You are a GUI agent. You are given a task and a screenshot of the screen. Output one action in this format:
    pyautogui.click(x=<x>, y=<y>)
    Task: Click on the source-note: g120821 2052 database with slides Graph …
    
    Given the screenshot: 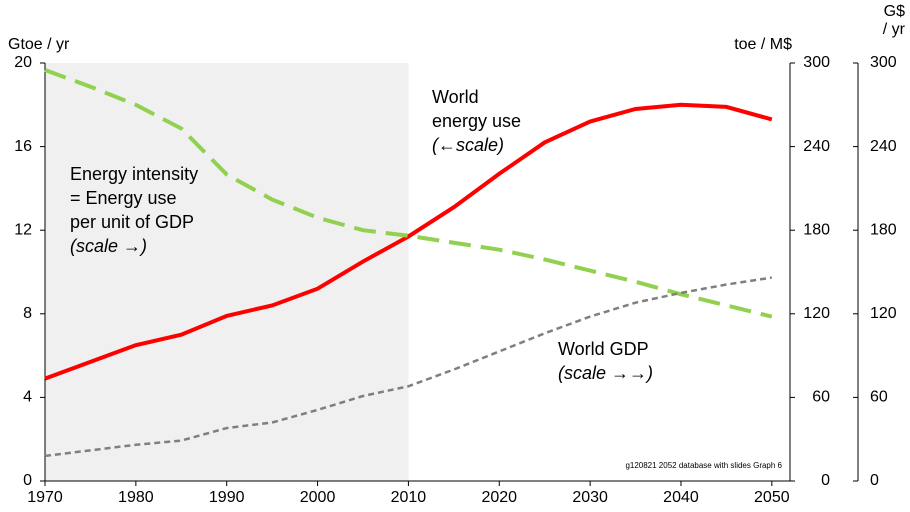 What is the action you would take?
    pyautogui.click(x=703, y=465)
    